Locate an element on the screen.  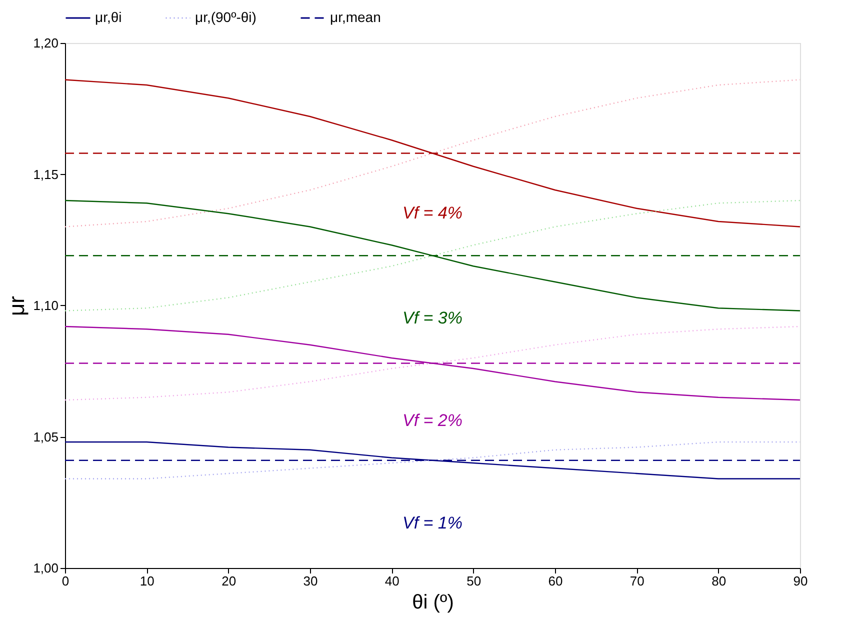
x-tick-label: 20 is located at coordinates (229, 581).